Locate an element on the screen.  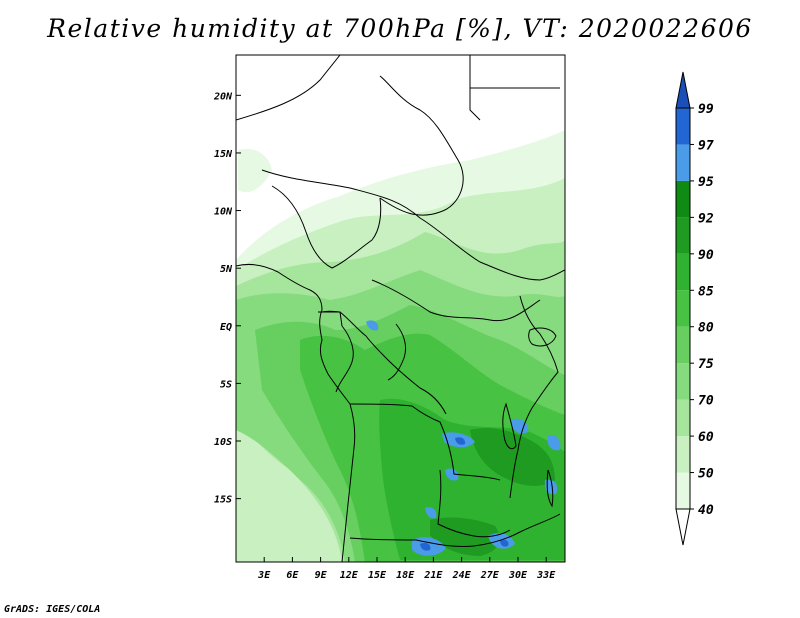
colorbar-outline is located at coordinates (683, 308).